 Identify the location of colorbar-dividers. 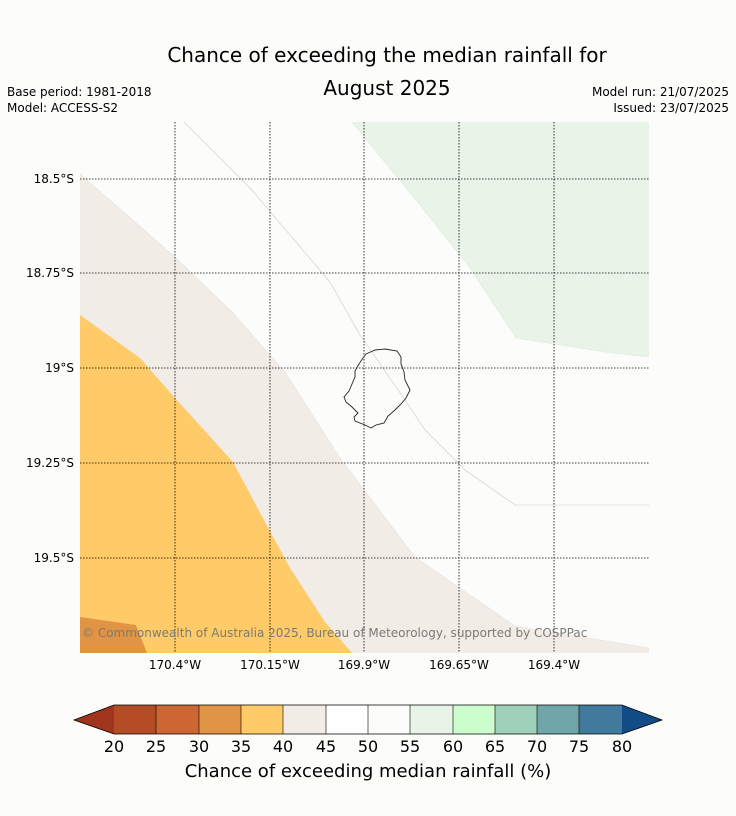
(367, 719).